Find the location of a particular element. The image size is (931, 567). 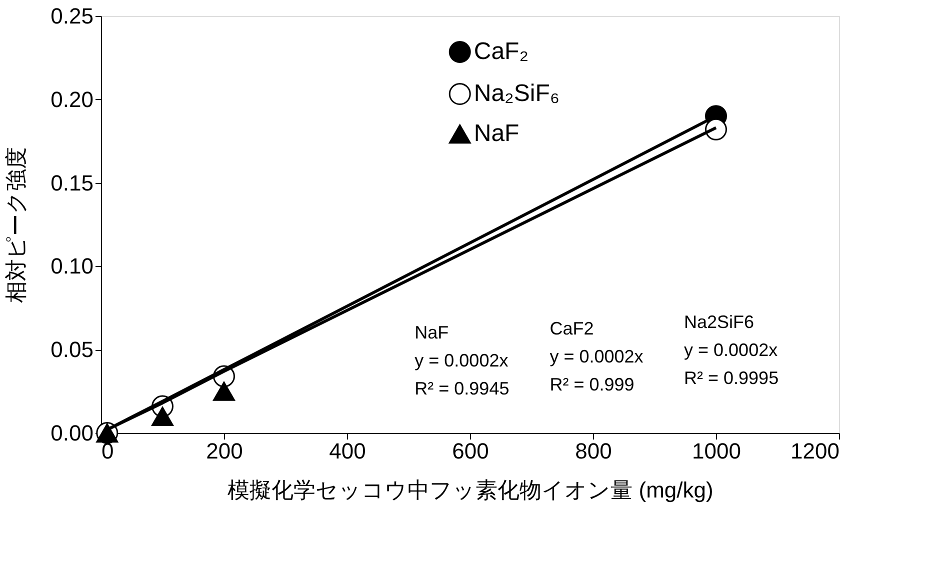

annotation: CaF2 y = 0.0002x R² = 0.999 is located at coordinates (597, 356).